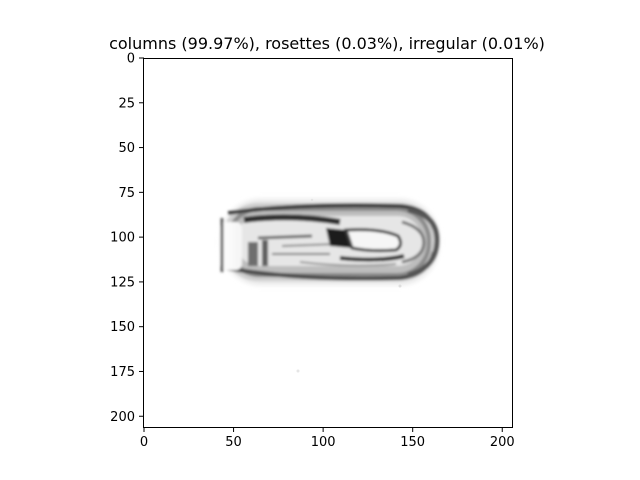 This screenshot has height=480, width=640. What do you see at coordinates (323, 442) in the screenshot?
I see `x-tick-label: 100` at bounding box center [323, 442].